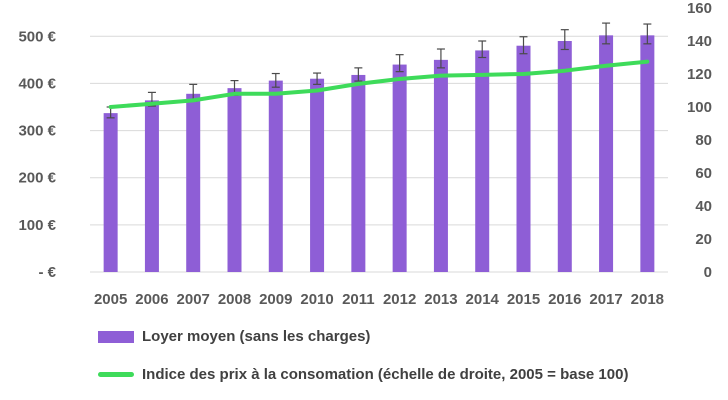  What do you see at coordinates (37, 36) in the screenshot?
I see `y-left-tick-label: 500 €` at bounding box center [37, 36].